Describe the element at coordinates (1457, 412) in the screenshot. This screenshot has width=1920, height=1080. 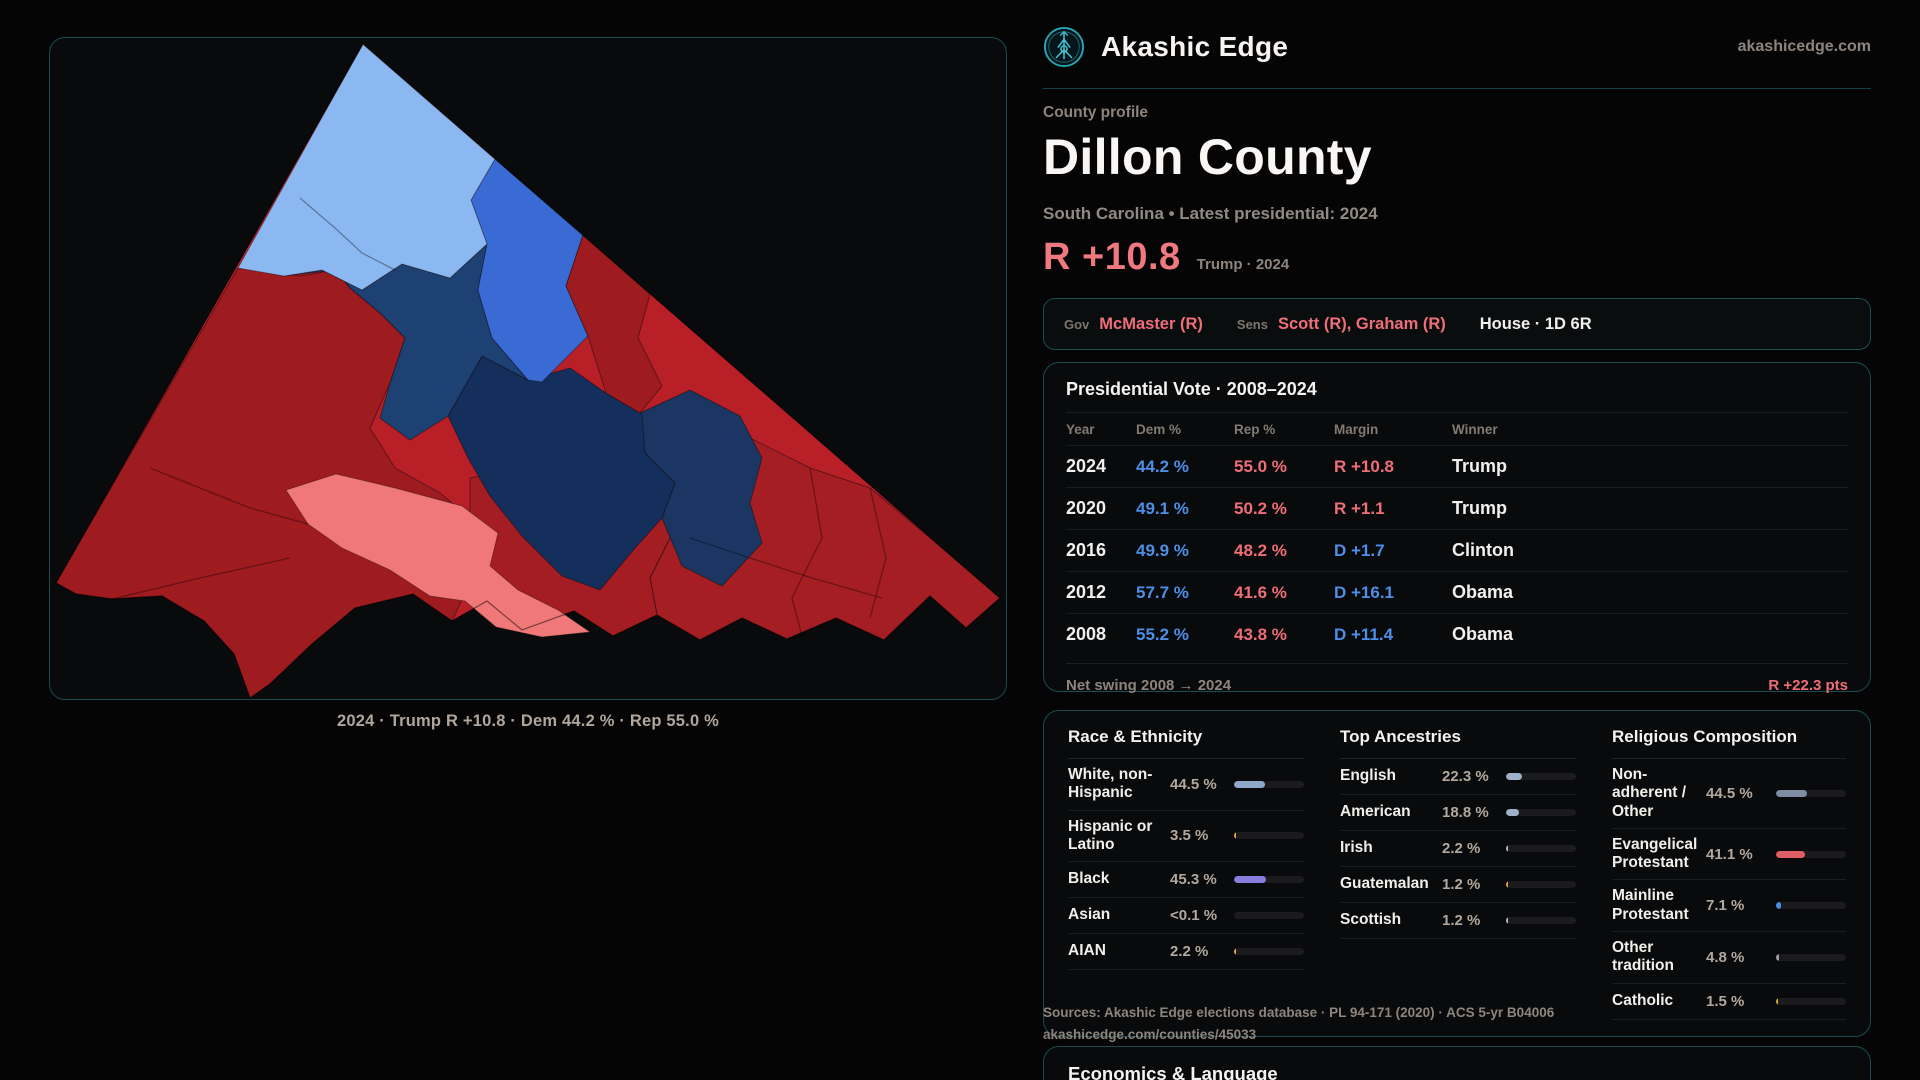
I see `divider` at that location.